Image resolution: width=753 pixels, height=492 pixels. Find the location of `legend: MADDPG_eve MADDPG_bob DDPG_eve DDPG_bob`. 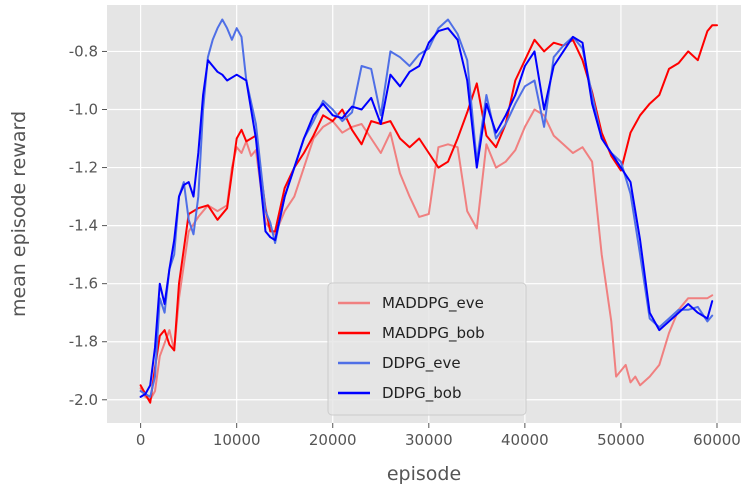

legend: MADDPG_eve MADDPG_bob DDPG_eve DDPG_bob is located at coordinates (427, 349).